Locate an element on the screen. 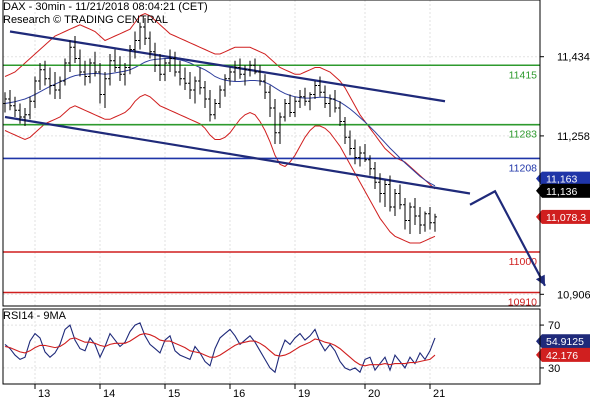  price-tag-2-box is located at coordinates (566, 216).